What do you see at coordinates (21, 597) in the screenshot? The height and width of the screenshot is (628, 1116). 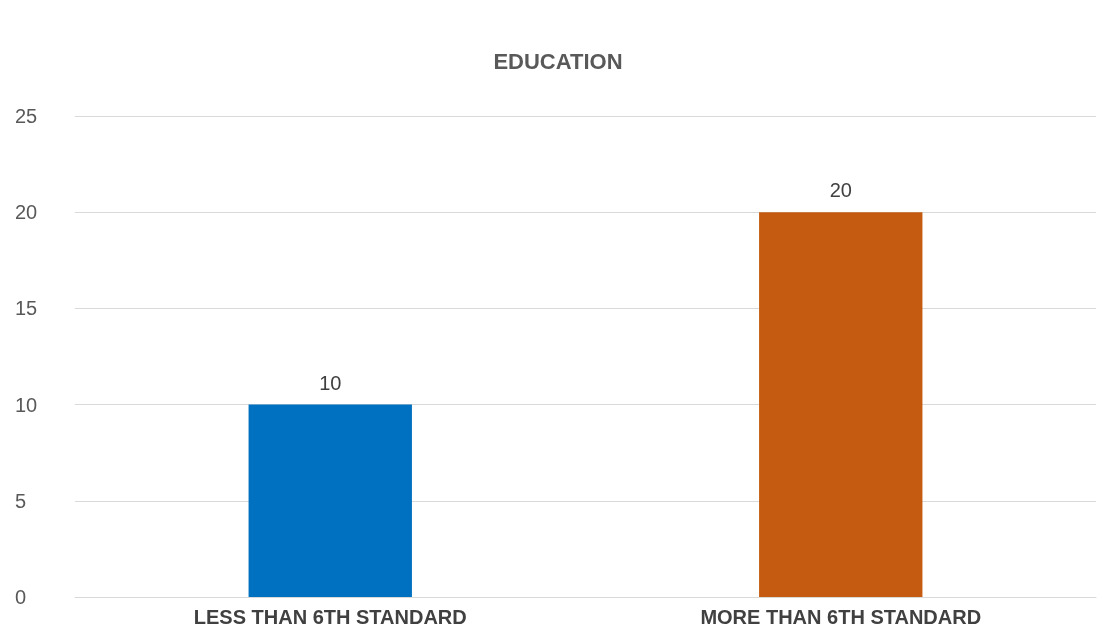 I see `y-tick-label: 0` at bounding box center [21, 597].